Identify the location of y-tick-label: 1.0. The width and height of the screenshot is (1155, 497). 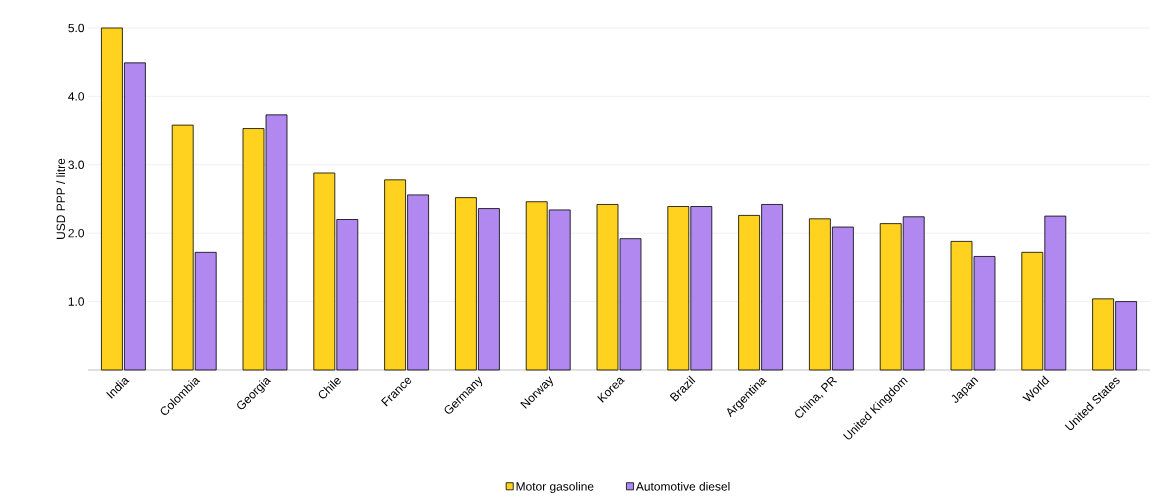
(76, 301).